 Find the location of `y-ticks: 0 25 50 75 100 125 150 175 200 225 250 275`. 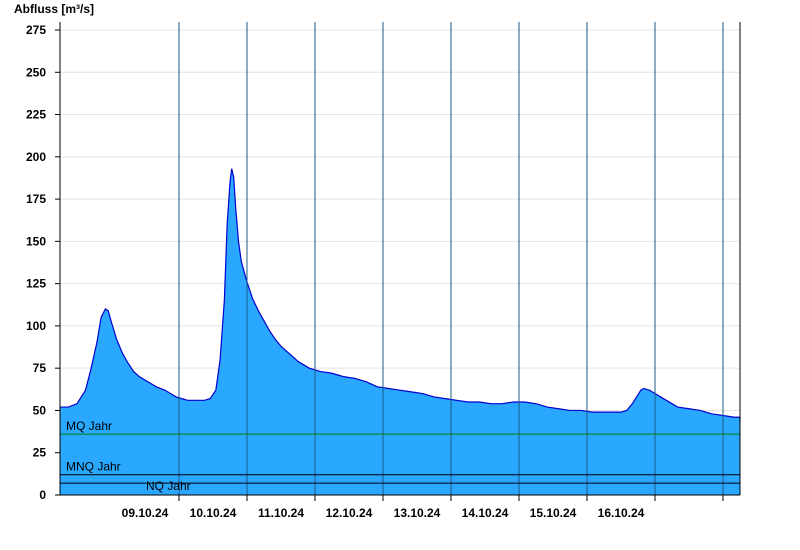

y-ticks: 0 25 50 75 100 125 150 175 200 225 250 275 is located at coordinates (43, 262).